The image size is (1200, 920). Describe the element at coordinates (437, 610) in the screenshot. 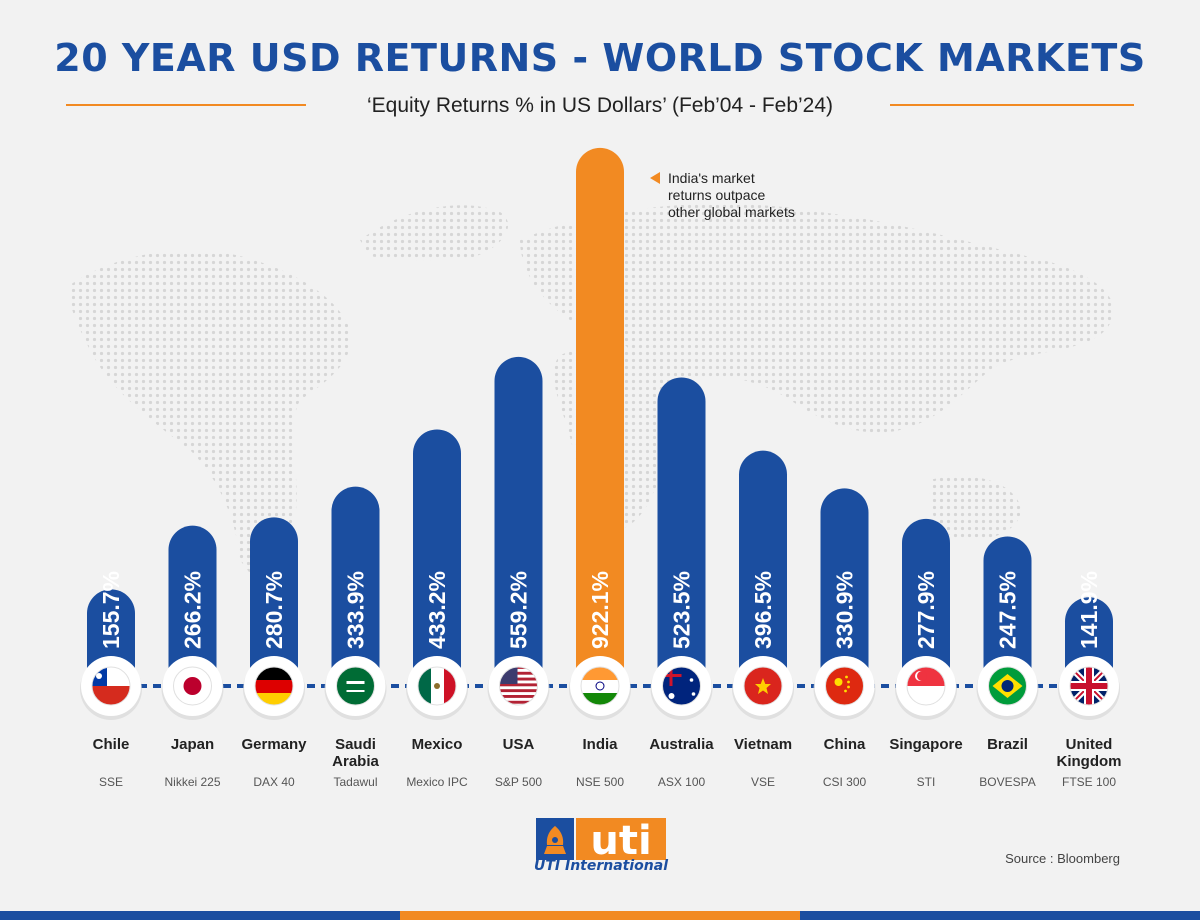

I see `value-label-mexico: 433.2%` at that location.